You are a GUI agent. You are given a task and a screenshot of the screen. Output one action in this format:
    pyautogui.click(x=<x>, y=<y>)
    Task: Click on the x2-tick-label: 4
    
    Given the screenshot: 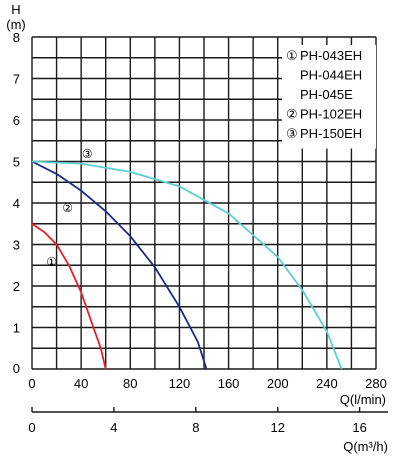 What is the action you would take?
    pyautogui.click(x=113, y=427)
    